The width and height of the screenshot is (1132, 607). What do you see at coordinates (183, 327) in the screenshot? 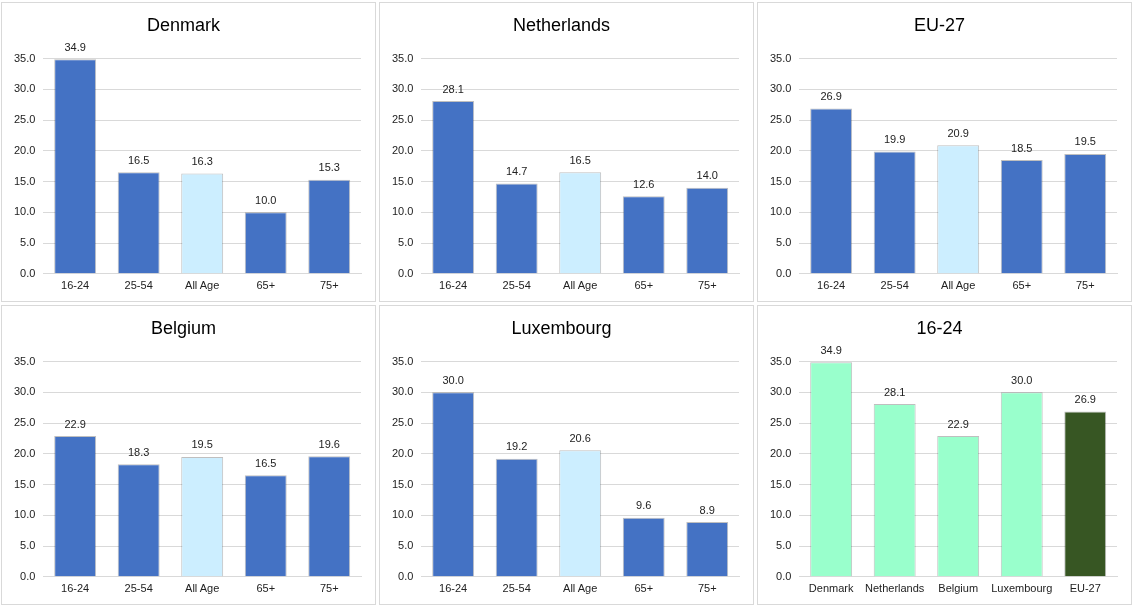
I see `chart-title: Belgium` at bounding box center [183, 327].